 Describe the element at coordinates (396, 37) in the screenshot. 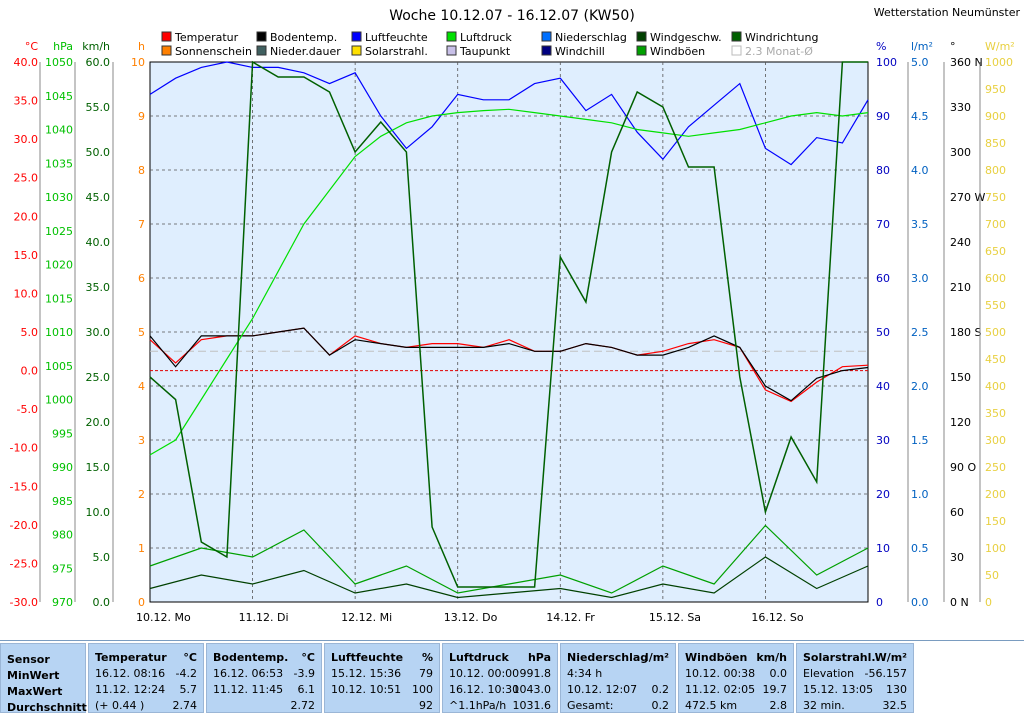

I see `legend-label: Luftfeuchte` at that location.